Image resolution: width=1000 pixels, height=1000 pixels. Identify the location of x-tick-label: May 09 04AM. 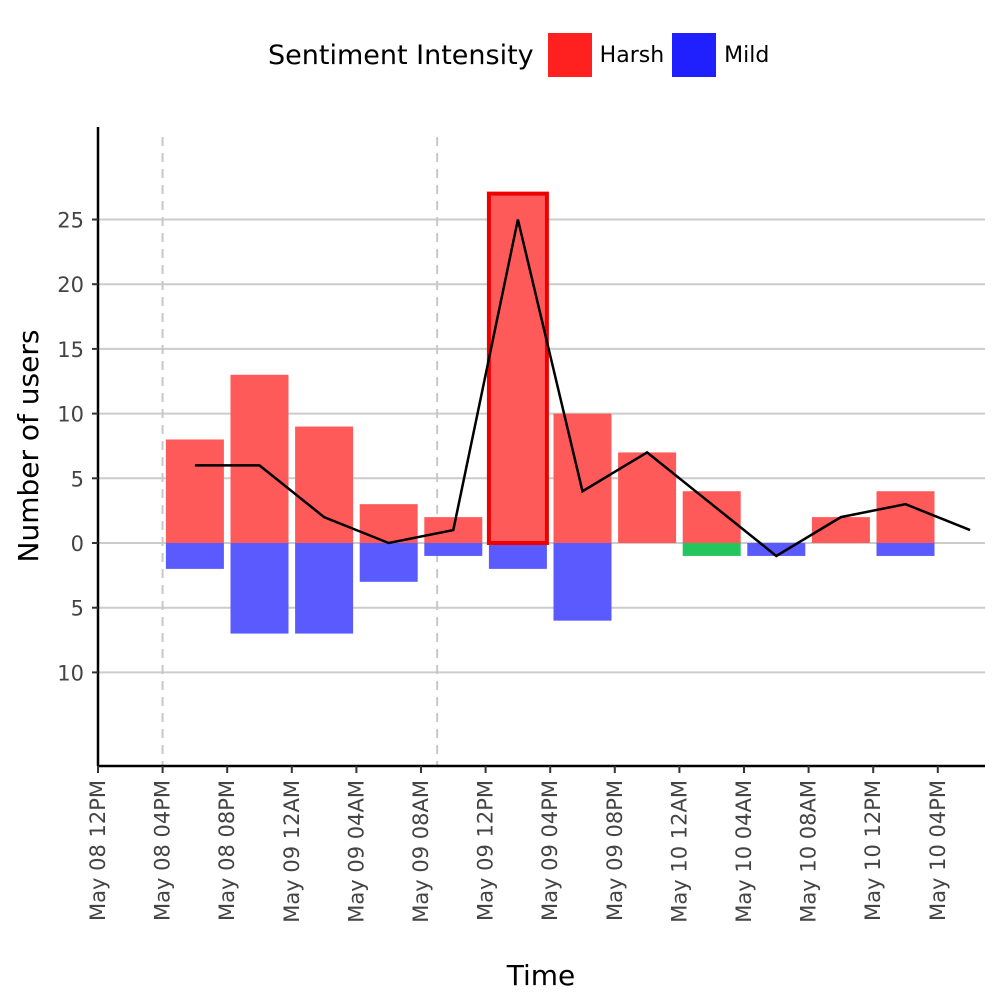
(356, 851).